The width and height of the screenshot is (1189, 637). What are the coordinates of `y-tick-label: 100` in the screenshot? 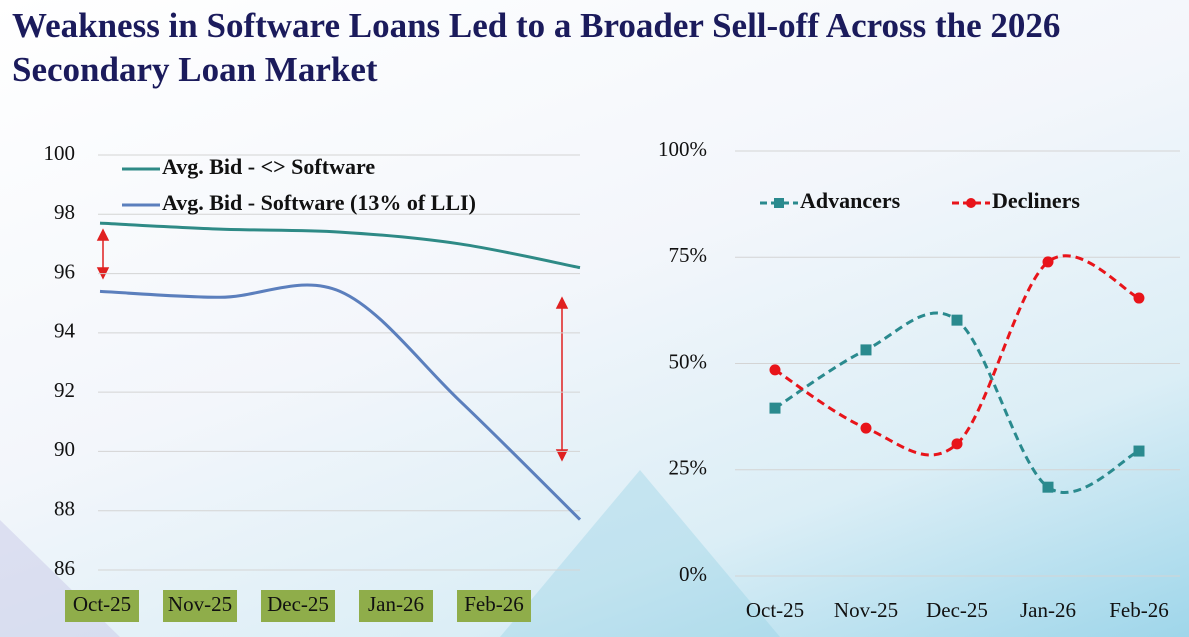 It's located at (60, 153).